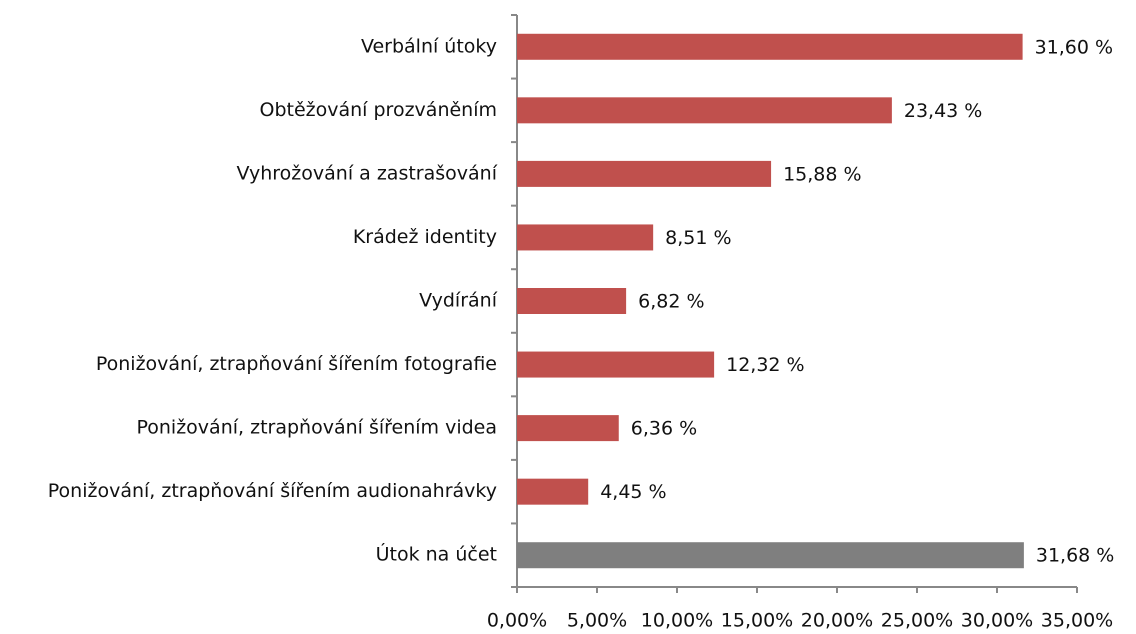 This screenshot has width=1136, height=634. I want to click on category-label: Krádež identity, so click(425, 237).